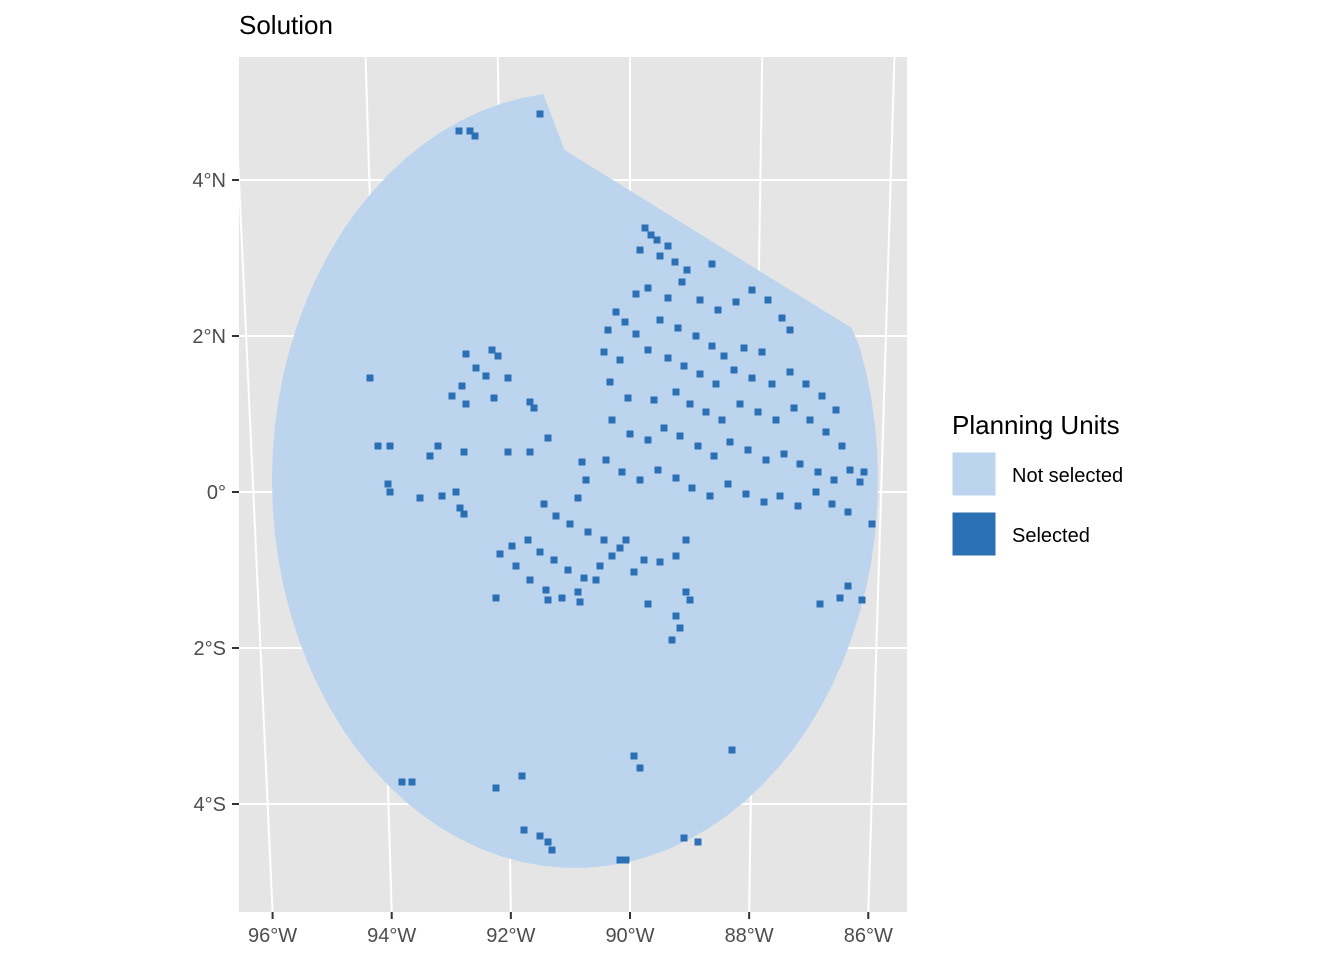 The height and width of the screenshot is (960, 1344). Describe the element at coordinates (209, 337) in the screenshot. I see `y-tick-label: 2°N` at that location.